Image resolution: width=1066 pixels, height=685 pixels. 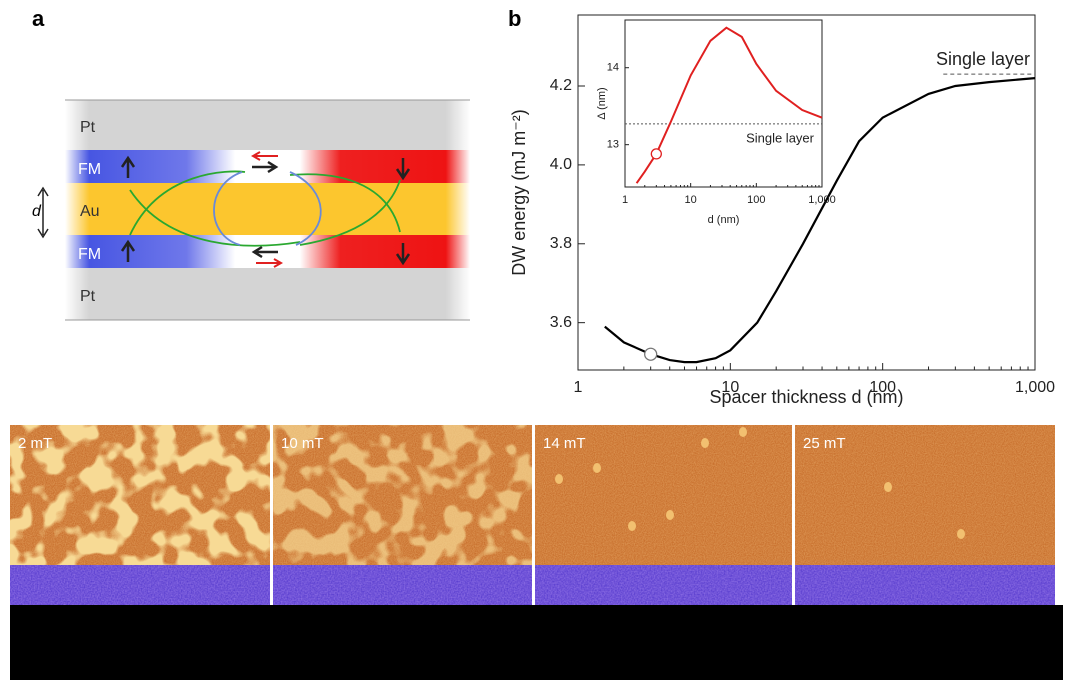 I want to click on layer-label: Au, so click(x=90, y=211).